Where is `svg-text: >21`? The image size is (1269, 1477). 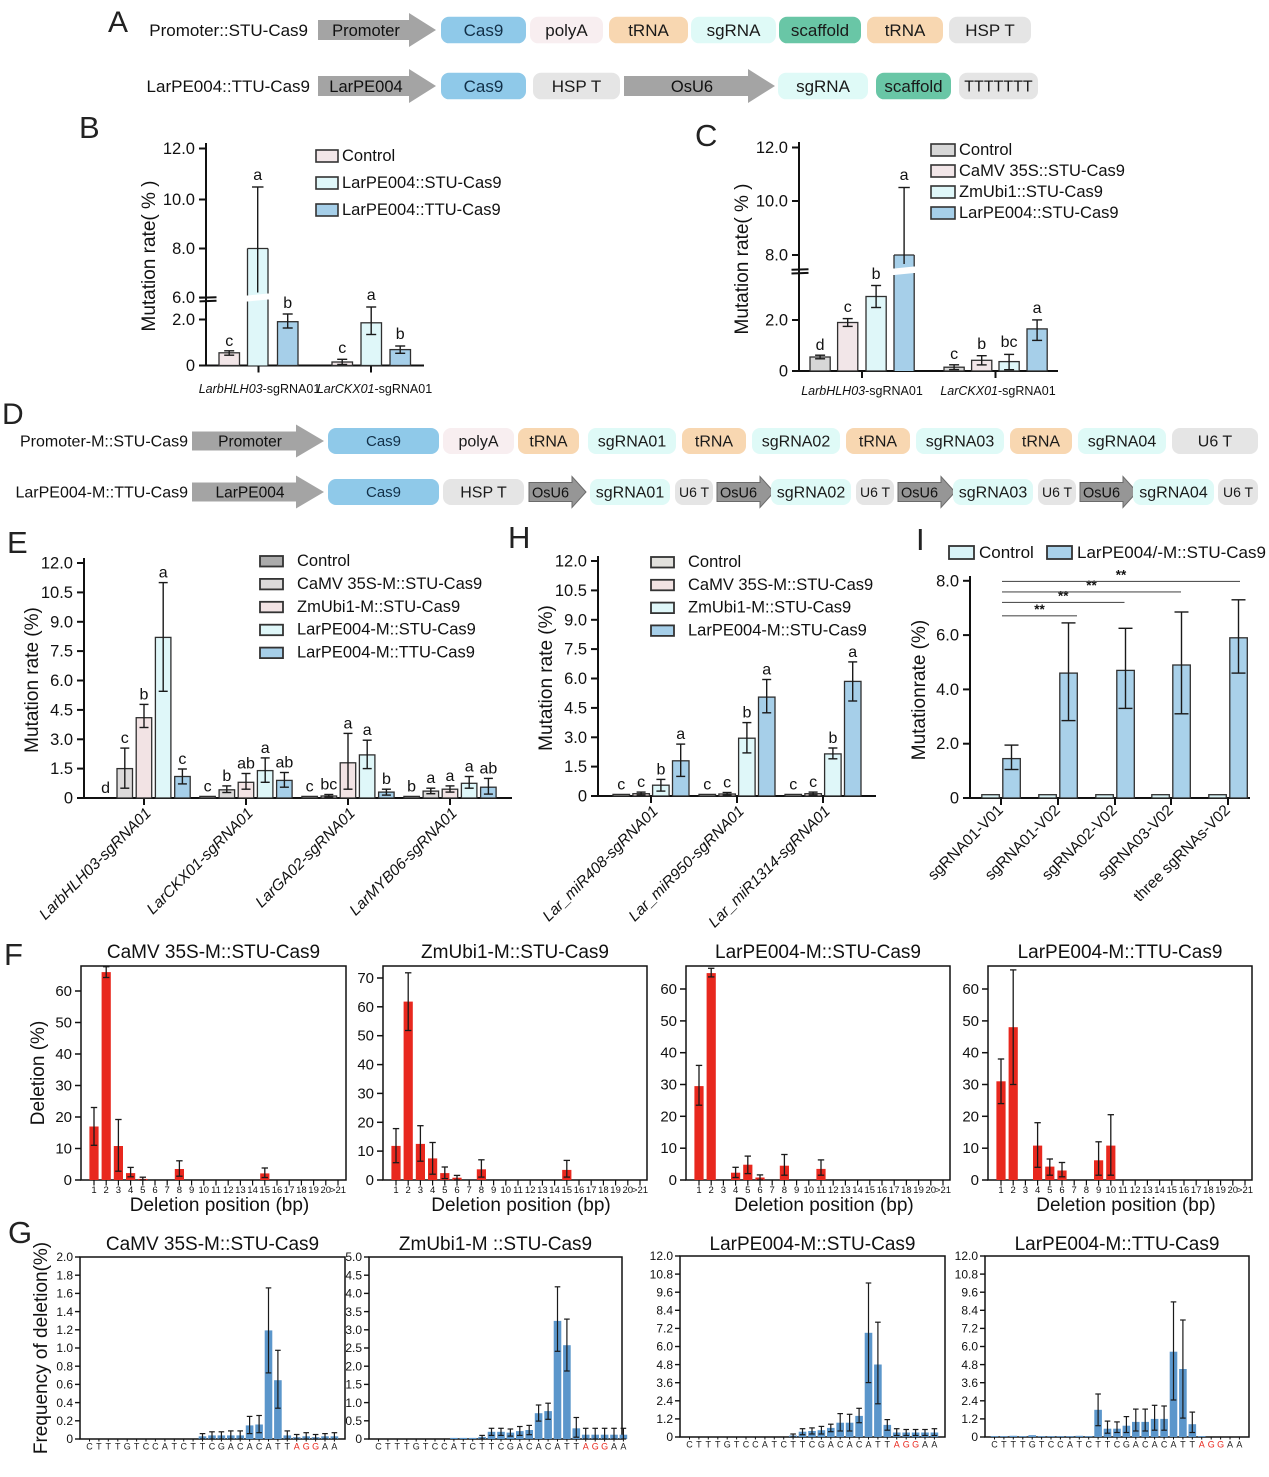
svg-text: >21 is located at coordinates (943, 1190).